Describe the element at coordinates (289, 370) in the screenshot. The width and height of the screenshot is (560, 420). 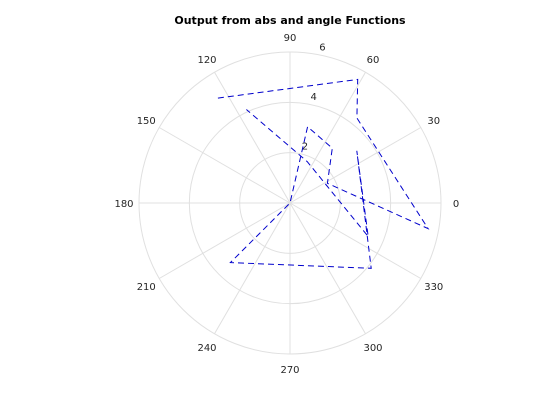
I see `angle-tick-label: 270` at that location.